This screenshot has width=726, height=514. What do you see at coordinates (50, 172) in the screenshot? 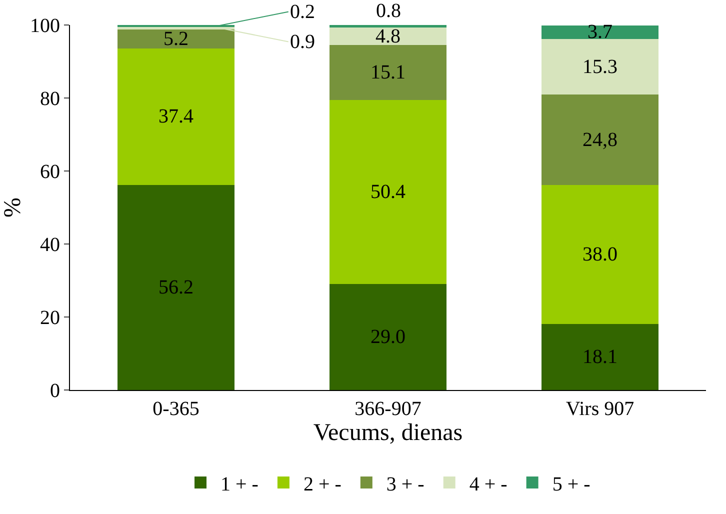
I see `y-tick-label: 60` at bounding box center [50, 172].